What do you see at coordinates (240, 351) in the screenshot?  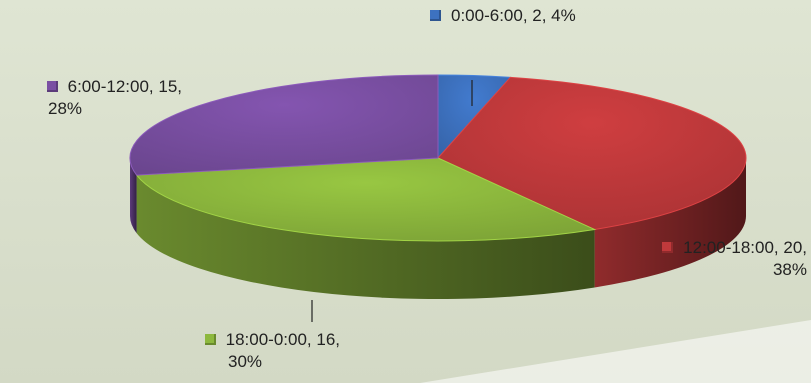 I see `data-label-18-0: 18:00-0:00, 16, 30%` at bounding box center [240, 351].